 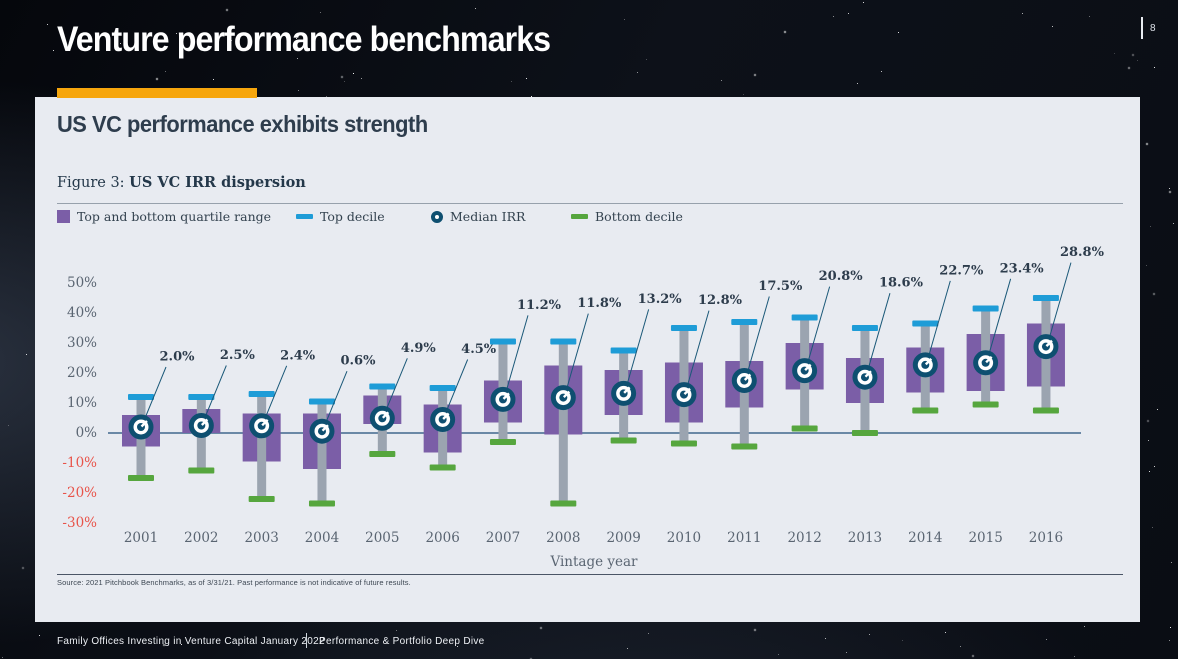 What do you see at coordinates (304, 216) in the screenshot?
I see `top-decile-dash-icon` at bounding box center [304, 216].